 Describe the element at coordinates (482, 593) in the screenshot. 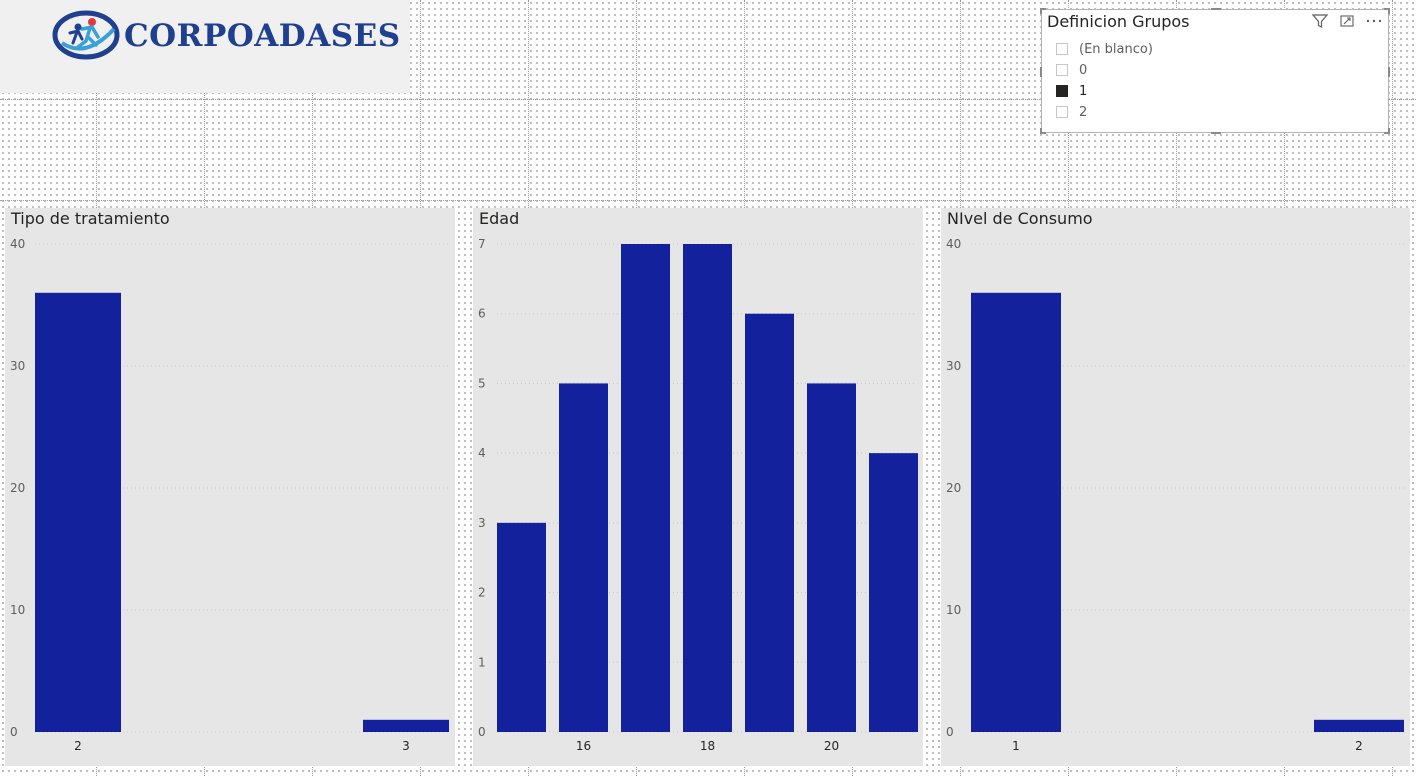

I see `y-tick-label: 2` at that location.